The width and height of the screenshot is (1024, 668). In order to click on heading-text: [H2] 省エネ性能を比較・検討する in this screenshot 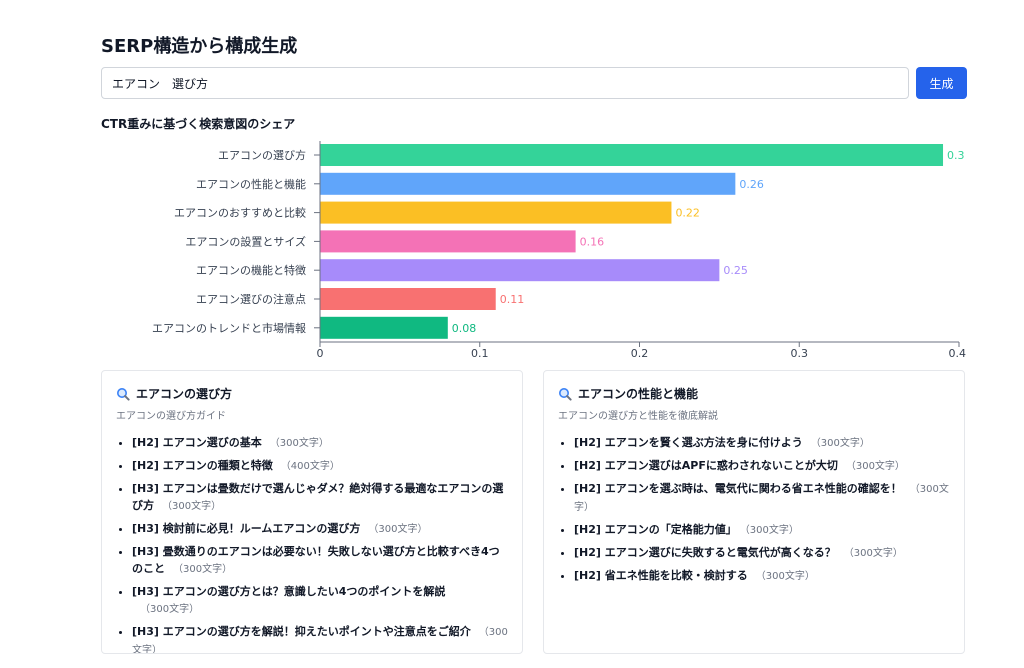, I will do `click(661, 575)`.